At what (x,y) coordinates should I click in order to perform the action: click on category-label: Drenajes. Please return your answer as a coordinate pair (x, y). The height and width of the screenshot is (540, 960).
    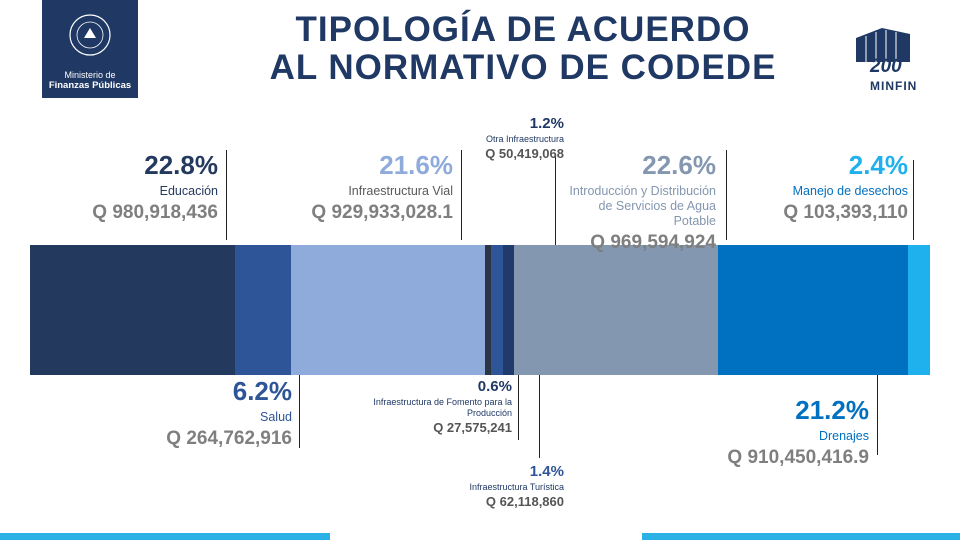
    Looking at the image, I should click on (843, 436).